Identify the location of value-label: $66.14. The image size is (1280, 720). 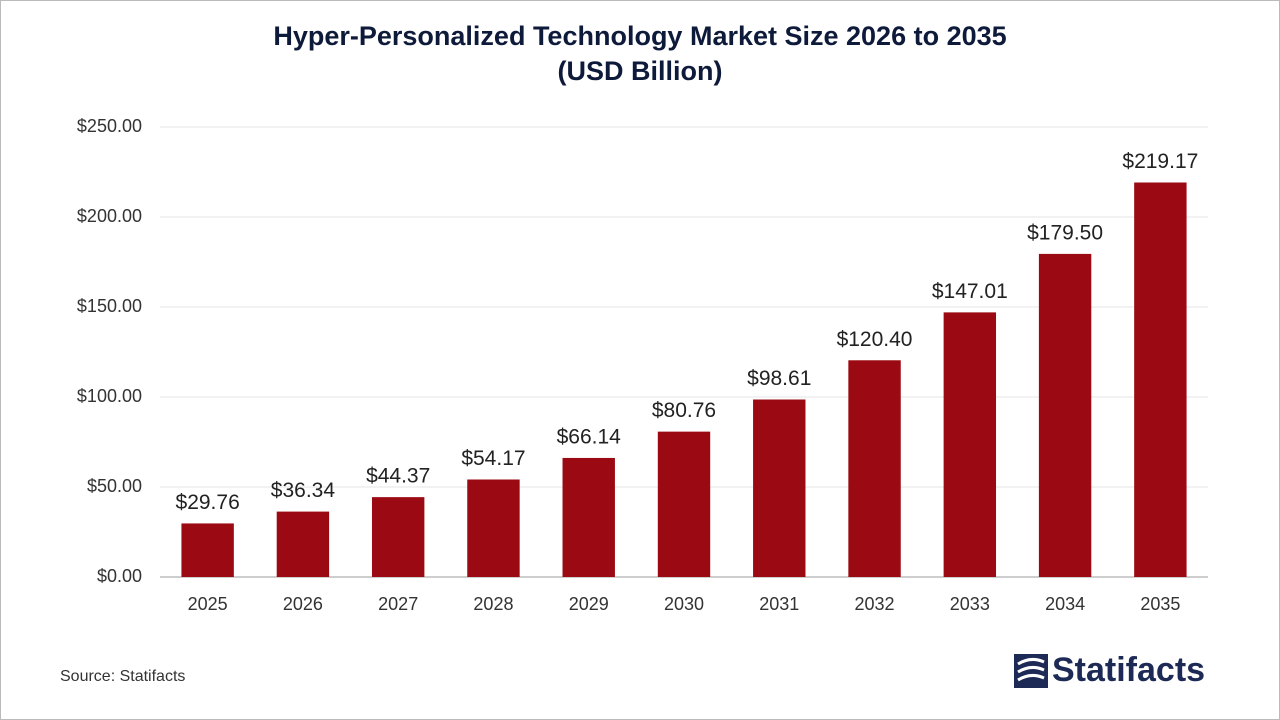
(589, 436).